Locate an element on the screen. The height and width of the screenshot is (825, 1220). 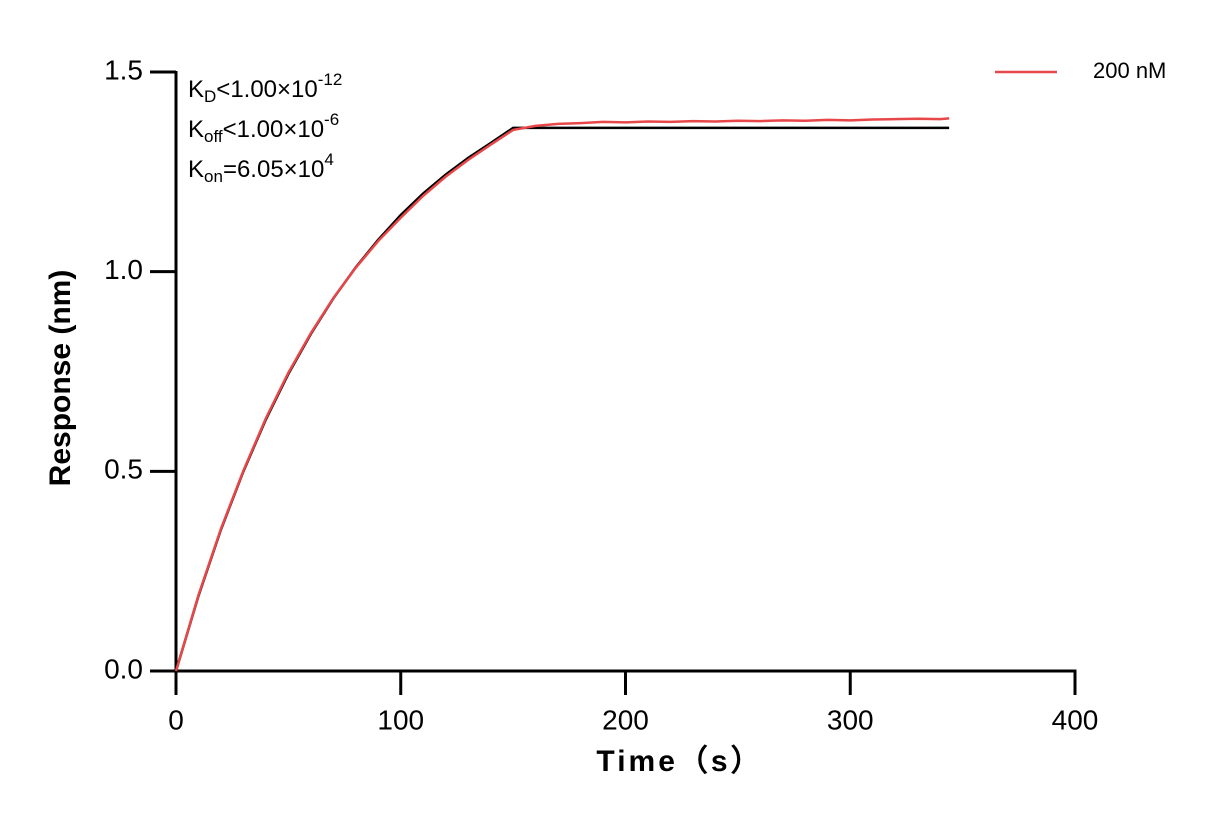
annotation-mantissa: 6.05×10 is located at coordinates (280, 169).